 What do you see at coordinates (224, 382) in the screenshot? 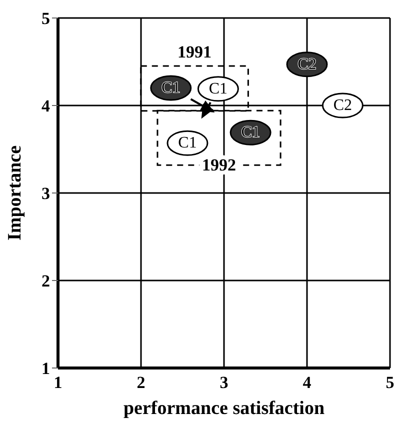
I see `x-tick-label: 3` at bounding box center [224, 382].